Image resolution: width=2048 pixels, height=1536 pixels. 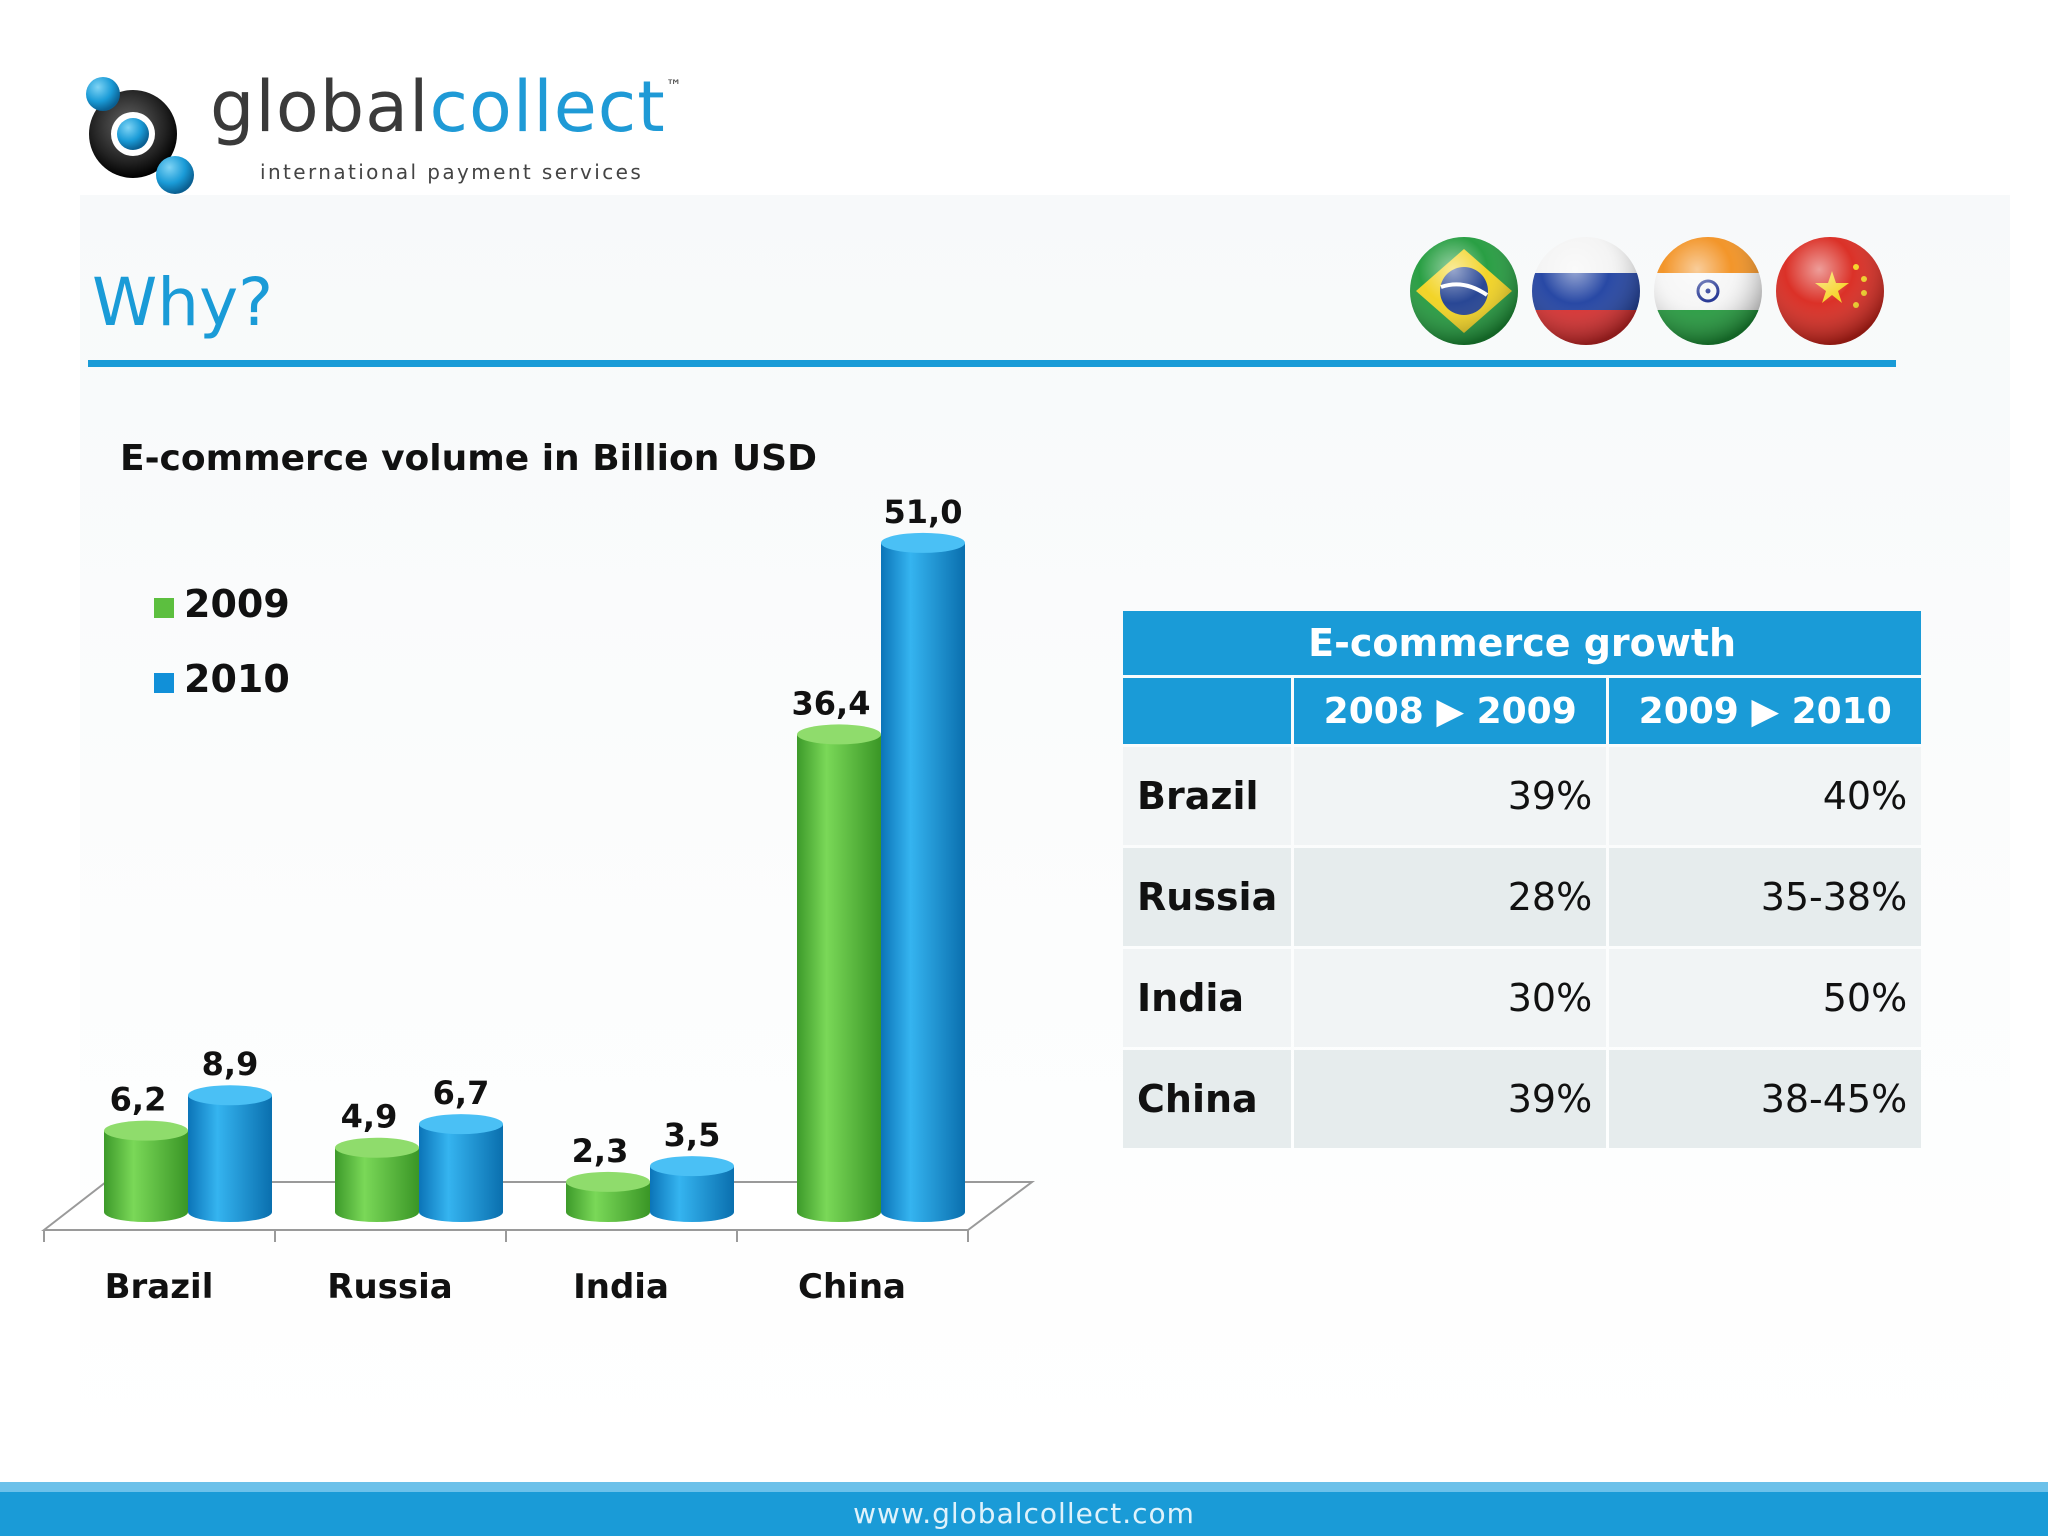 What do you see at coordinates (538, 1211) in the screenshot?
I see `chart-floor` at bounding box center [538, 1211].